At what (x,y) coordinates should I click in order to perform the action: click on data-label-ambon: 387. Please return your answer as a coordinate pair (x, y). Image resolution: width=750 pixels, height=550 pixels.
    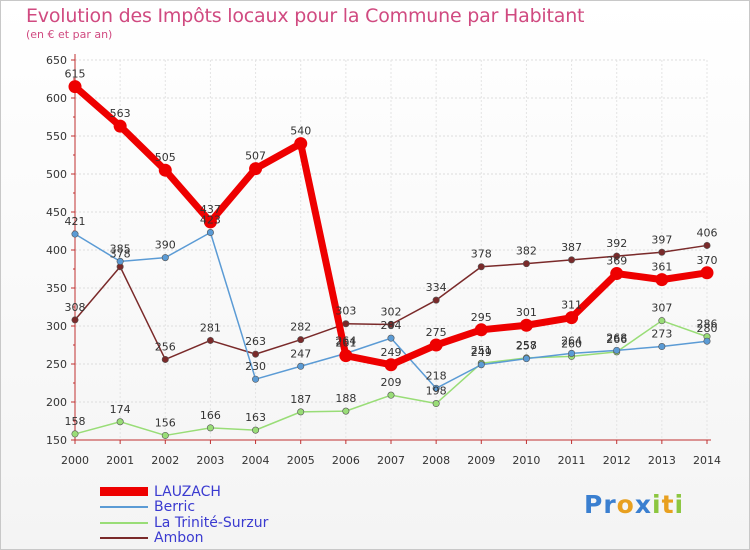
    Looking at the image, I should click on (571, 247).